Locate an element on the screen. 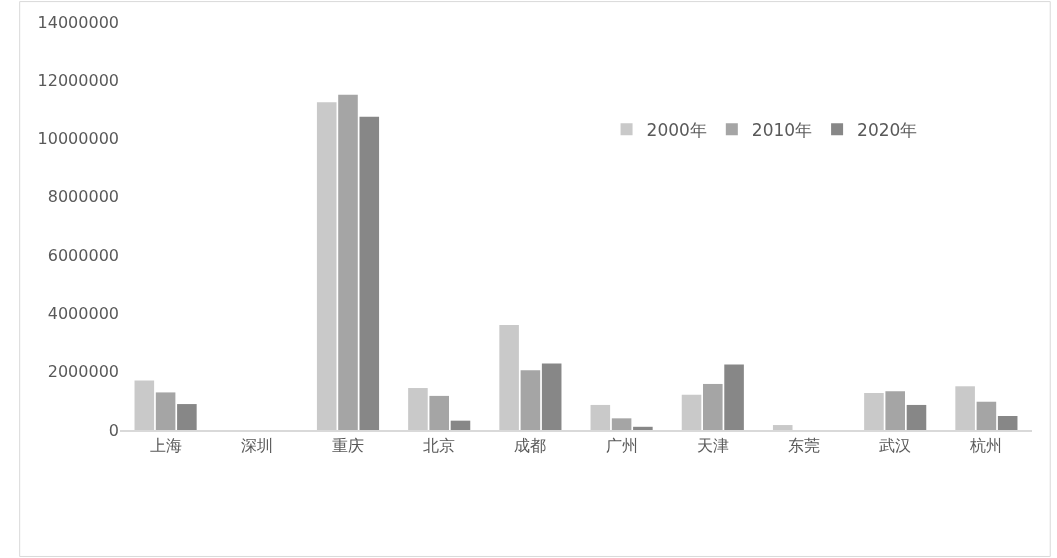 The image size is (1057, 558). x-tick-label: 重庆 is located at coordinates (348, 446).